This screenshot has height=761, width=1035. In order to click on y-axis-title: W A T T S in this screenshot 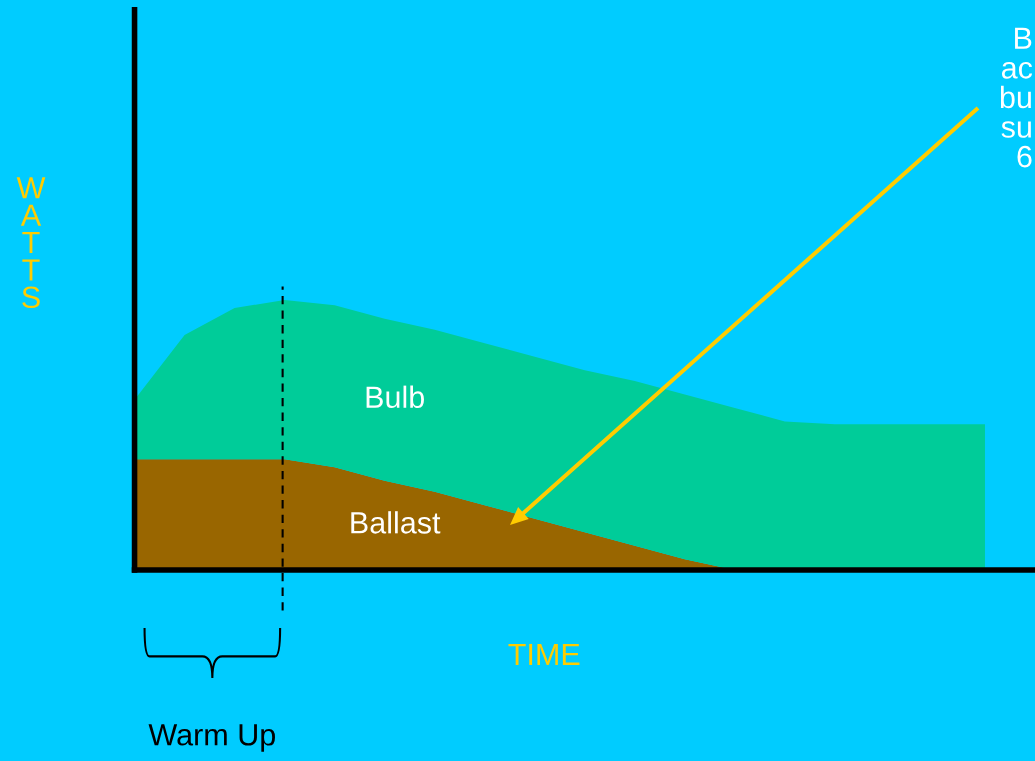, I will do `click(31, 243)`.